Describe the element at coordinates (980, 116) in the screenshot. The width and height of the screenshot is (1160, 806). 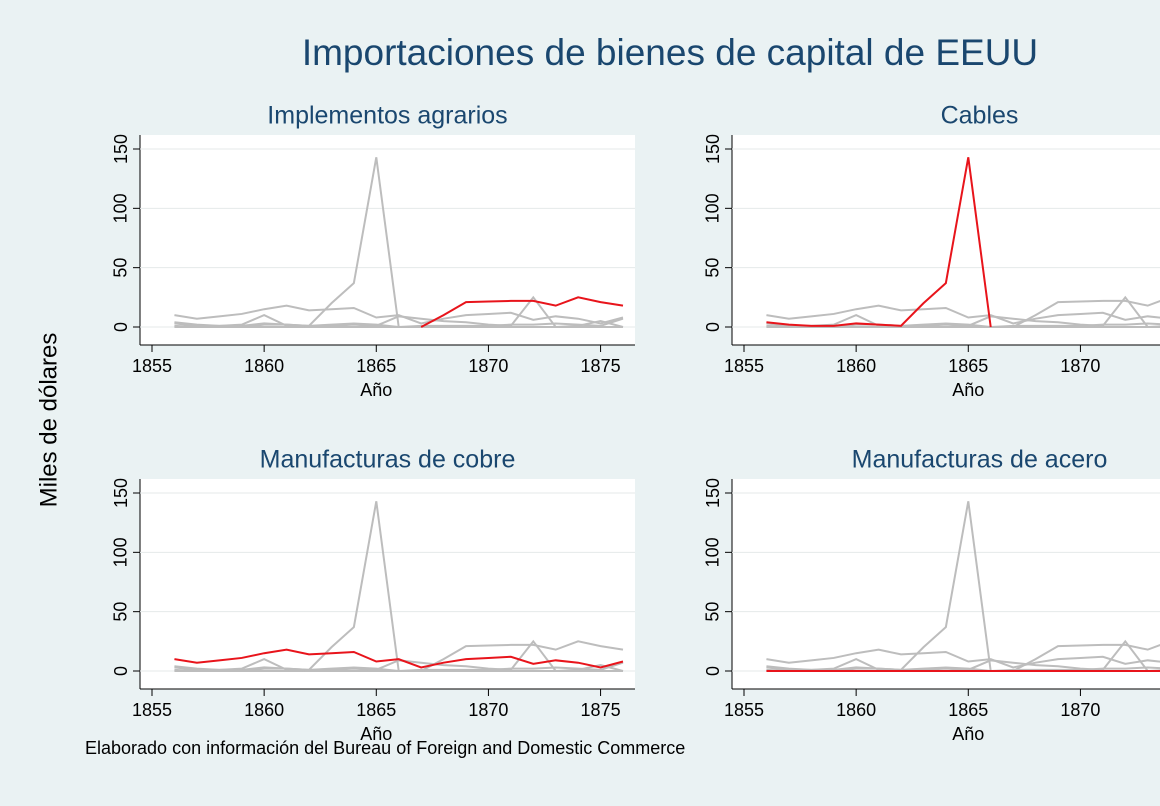
I see `panel-title: Cables` at that location.